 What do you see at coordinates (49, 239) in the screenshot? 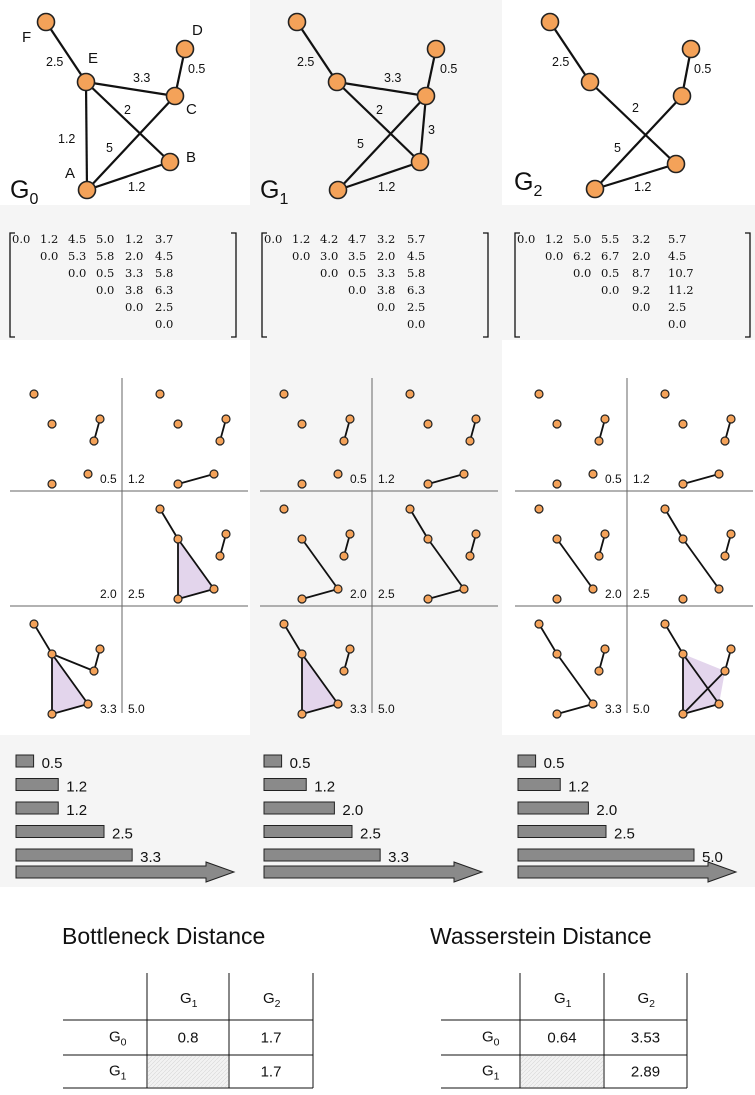
I see `matrix-cell: 1.2` at bounding box center [49, 239].